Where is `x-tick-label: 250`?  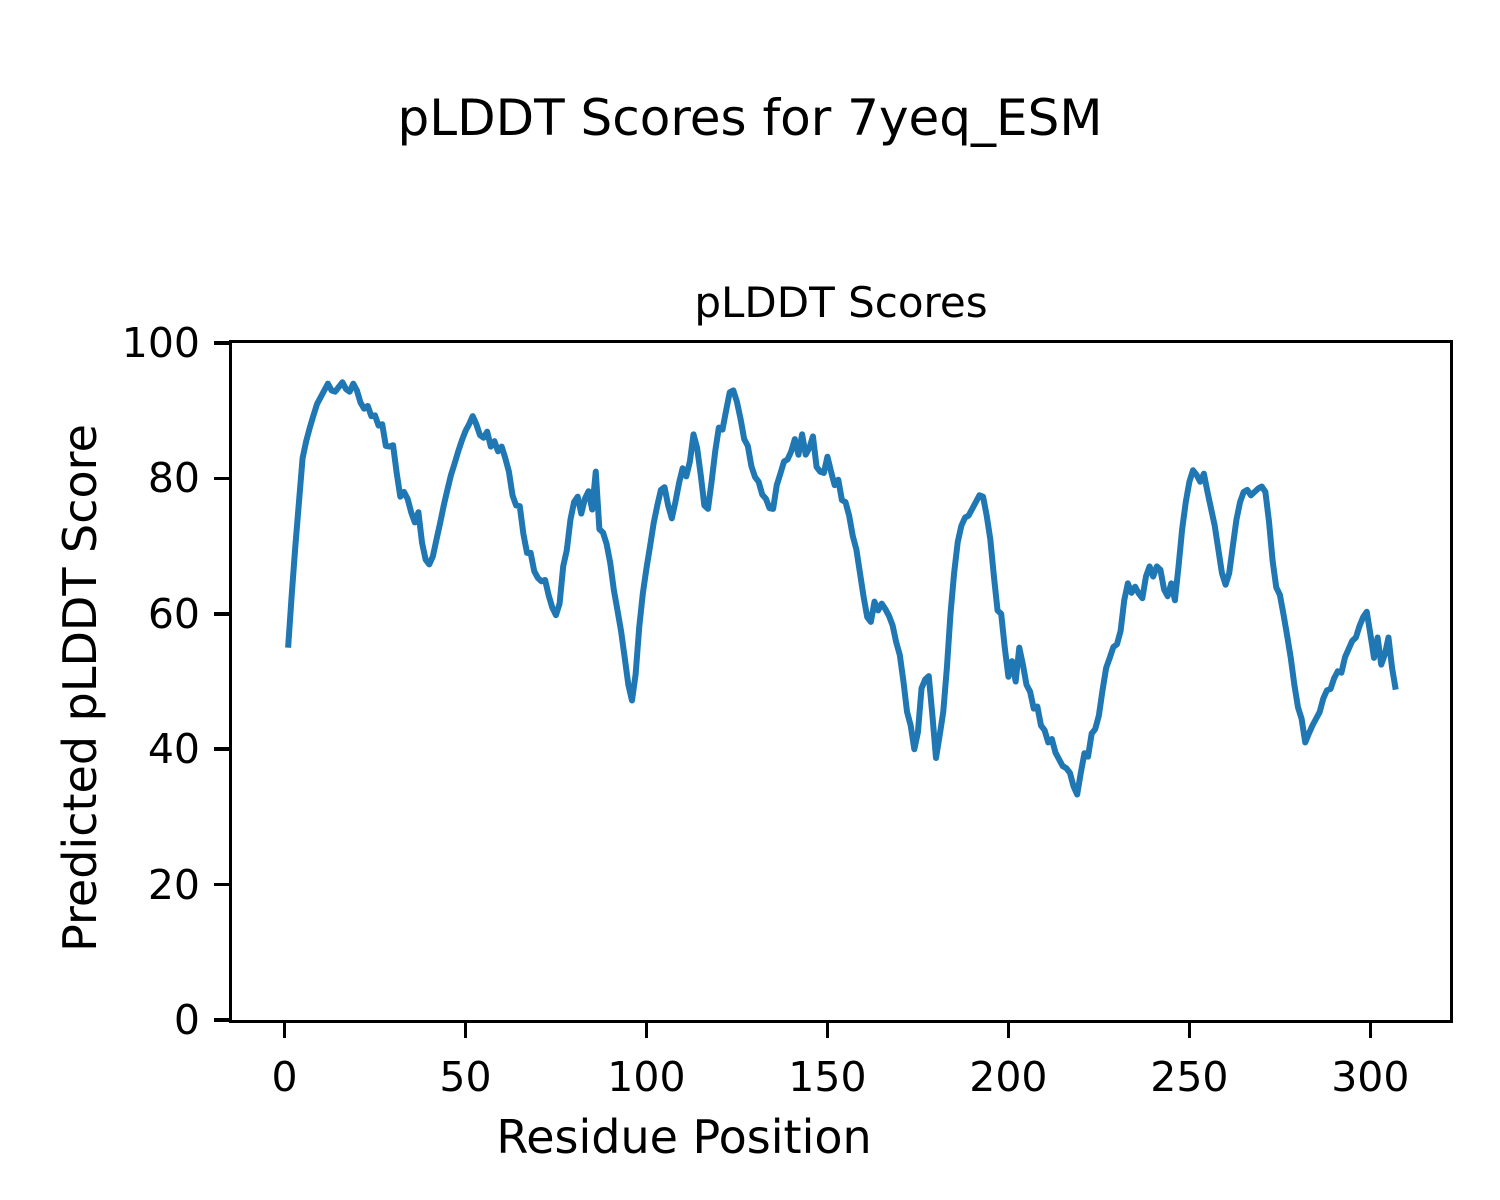
x-tick-label: 250 is located at coordinates (1189, 1077).